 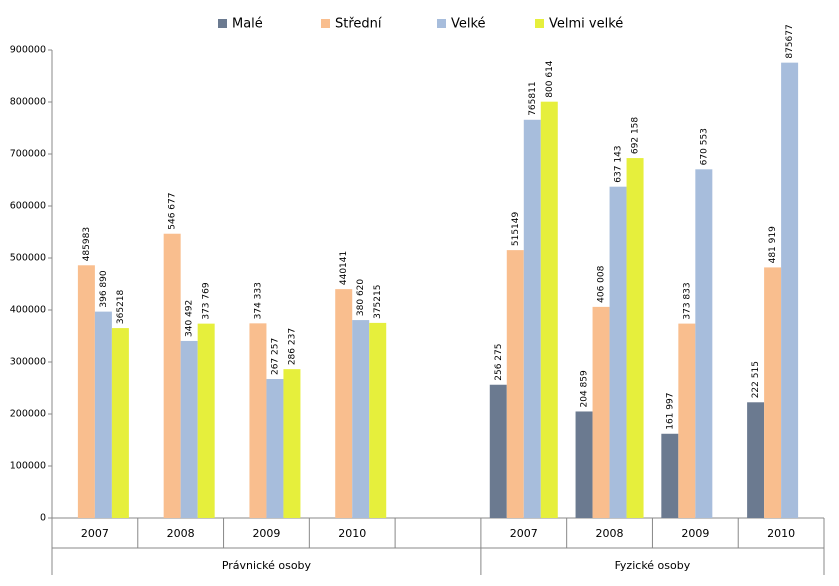 I want to click on data-label: 515149, so click(x=516, y=228).